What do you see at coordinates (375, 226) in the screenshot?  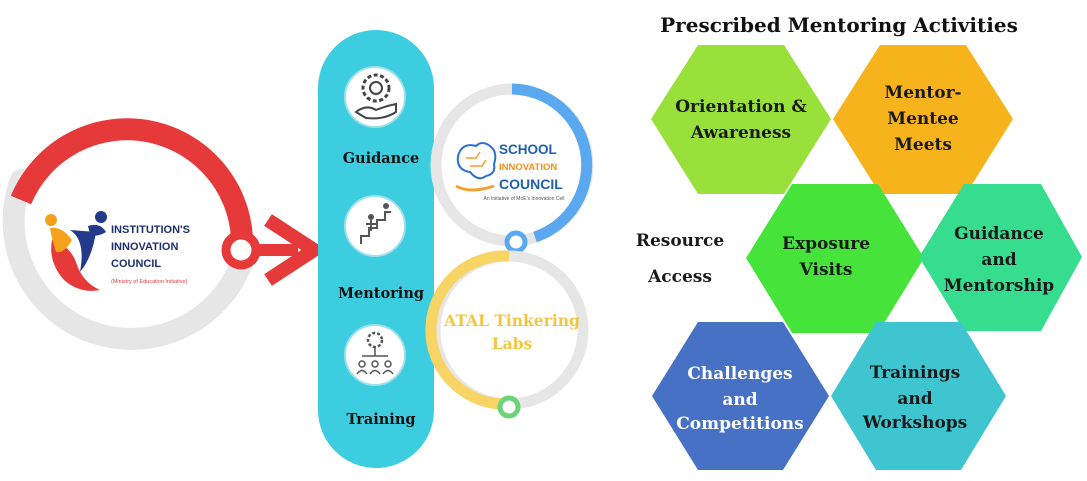 I see `mentoring-icon` at bounding box center [375, 226].